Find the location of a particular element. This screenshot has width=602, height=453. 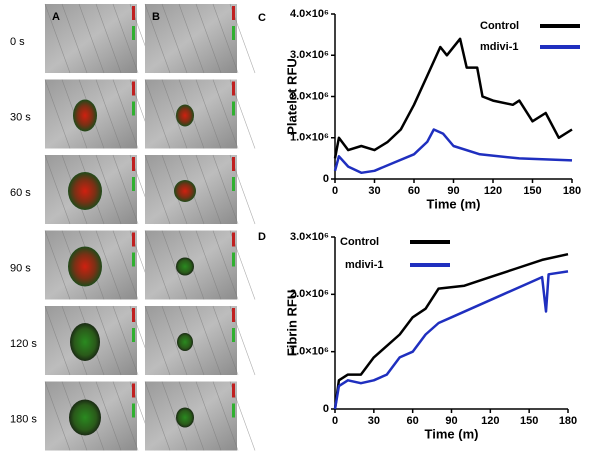

y-axis-label: Fibrin RFU is located at coordinates (291, 323).